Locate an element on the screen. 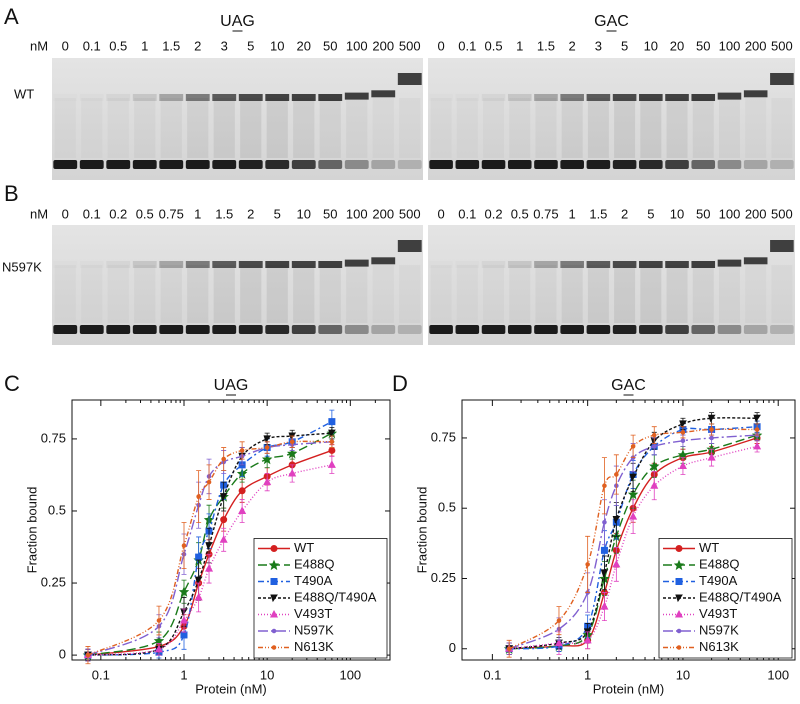 This screenshot has width=800, height=704. lane-label: 5 is located at coordinates (250, 45).